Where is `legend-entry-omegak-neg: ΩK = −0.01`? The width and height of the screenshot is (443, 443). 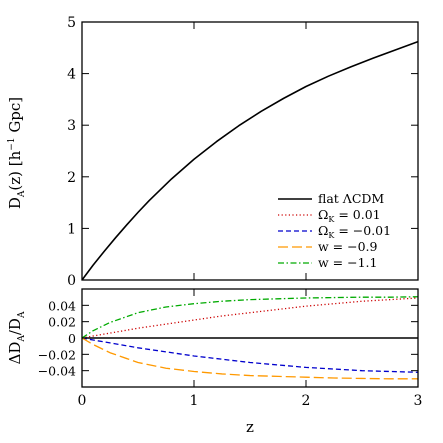 legend-entry-omegak-neg: ΩK = −0.01 is located at coordinates (334, 231).